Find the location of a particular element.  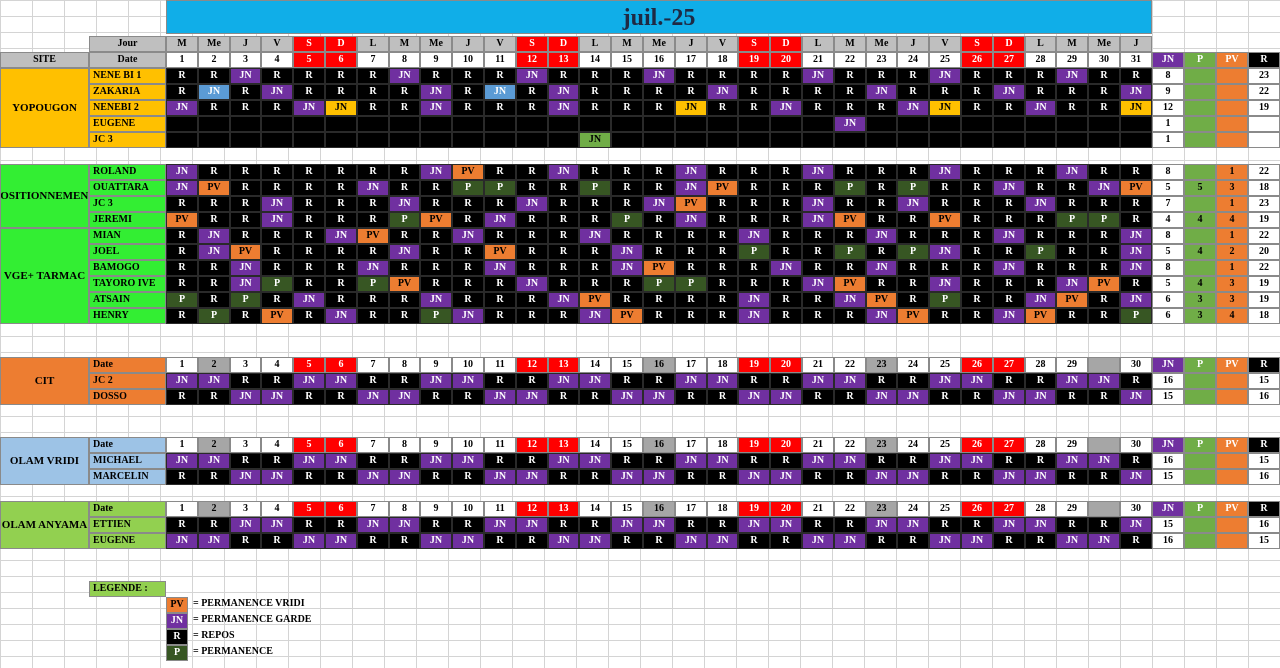

total-cell: 15 is located at coordinates (1264, 541).